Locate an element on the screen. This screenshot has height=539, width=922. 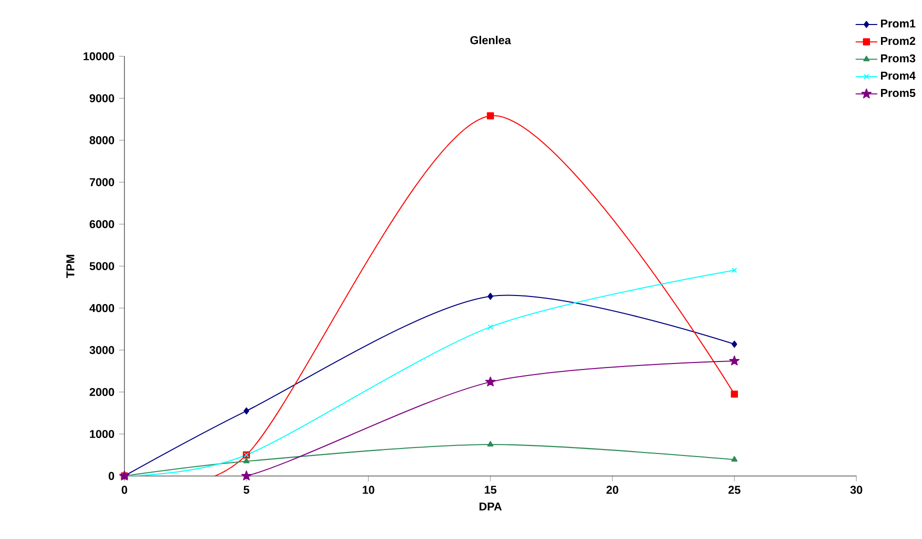
legend-label: Prom4 is located at coordinates (898, 76).